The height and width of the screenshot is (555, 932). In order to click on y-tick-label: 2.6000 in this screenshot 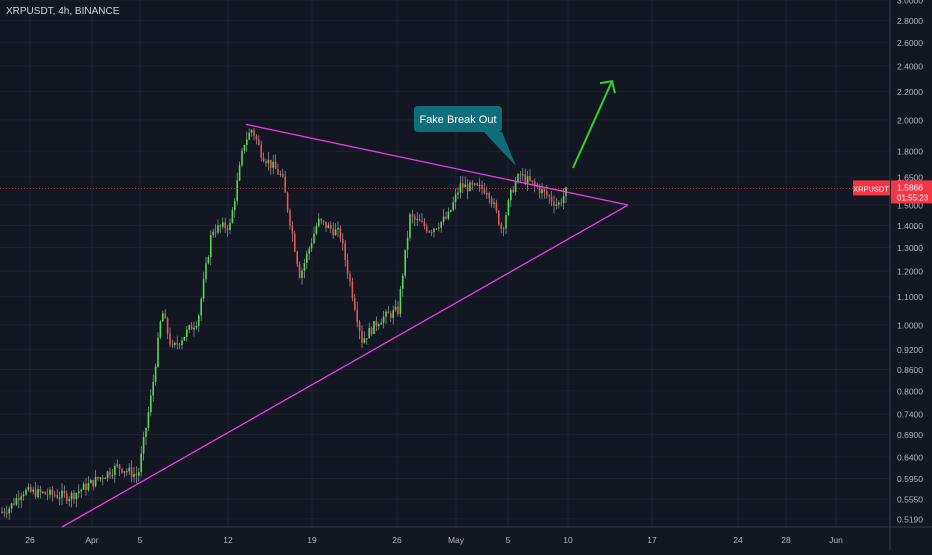, I will do `click(910, 43)`.